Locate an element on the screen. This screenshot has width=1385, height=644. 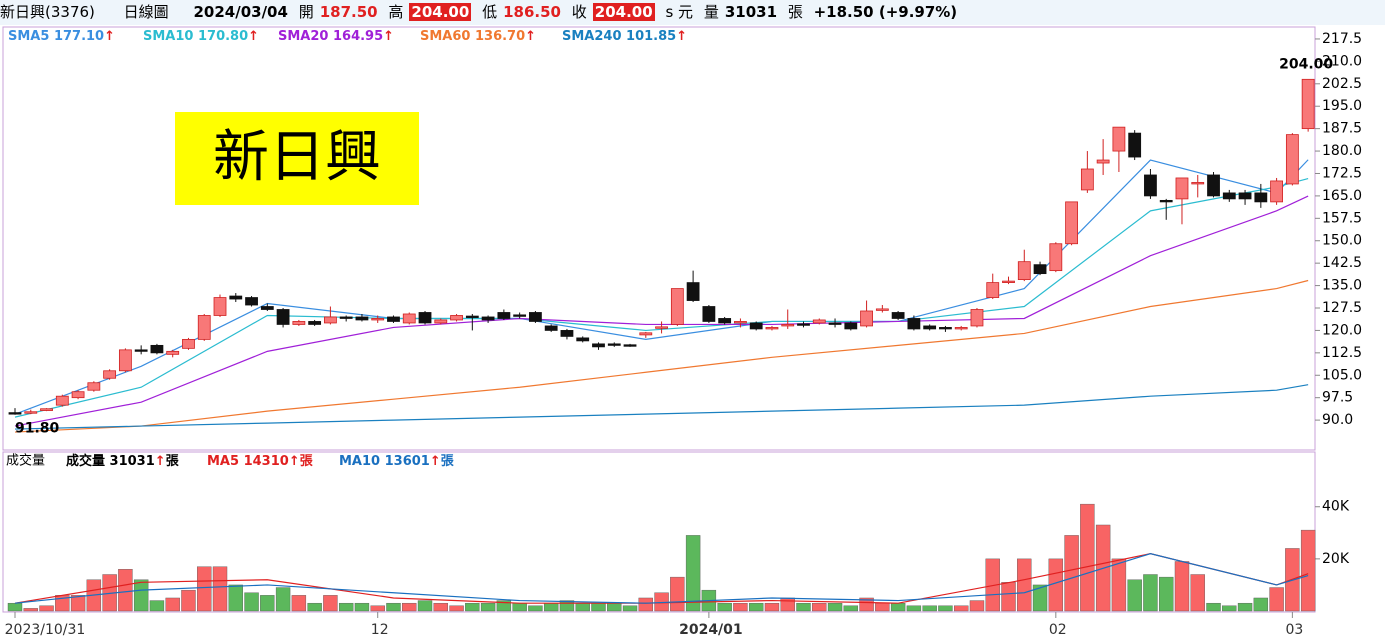
volume-label: 量 is located at coordinates (711, 12).